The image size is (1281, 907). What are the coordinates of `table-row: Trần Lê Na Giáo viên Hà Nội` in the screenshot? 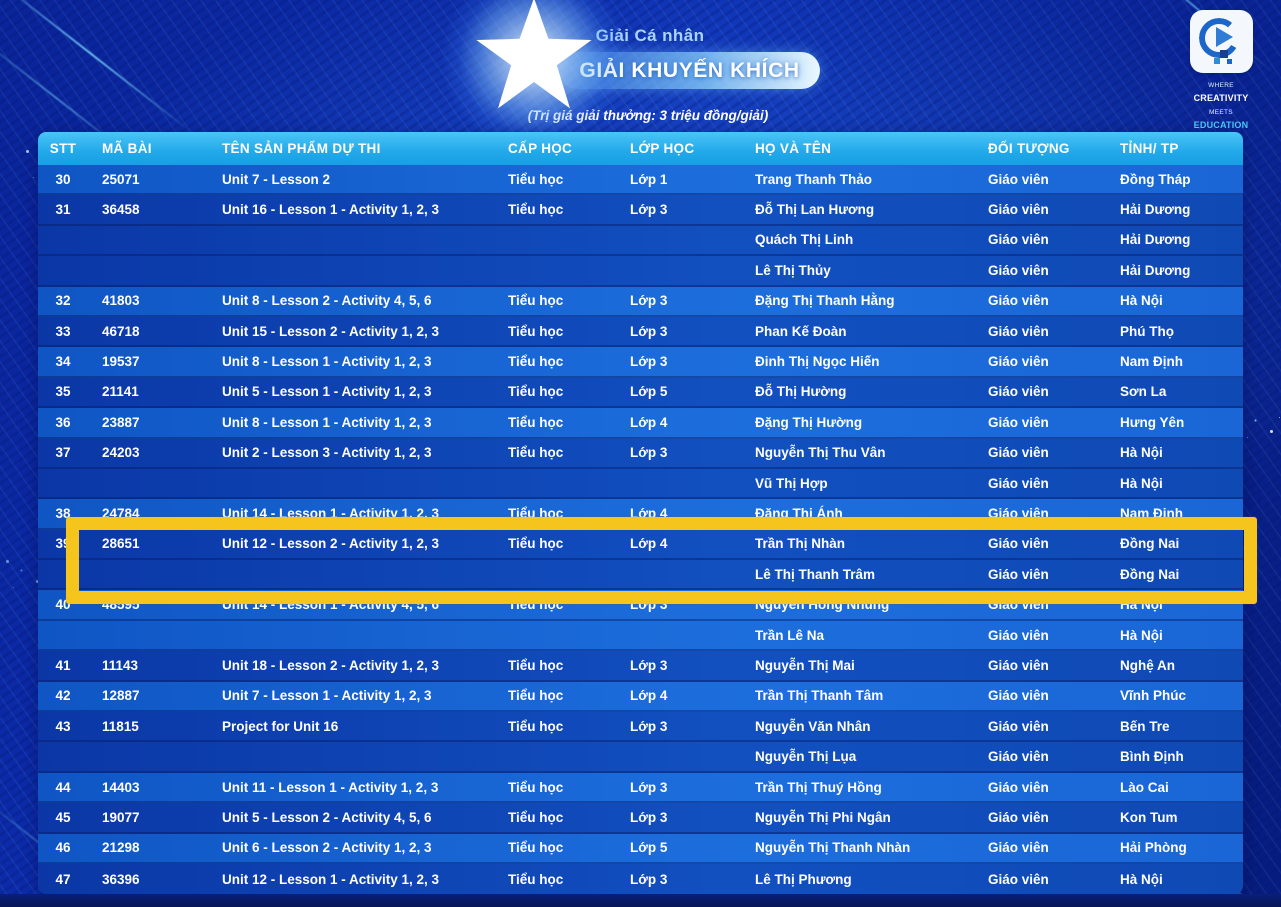 It's located at (640, 636).